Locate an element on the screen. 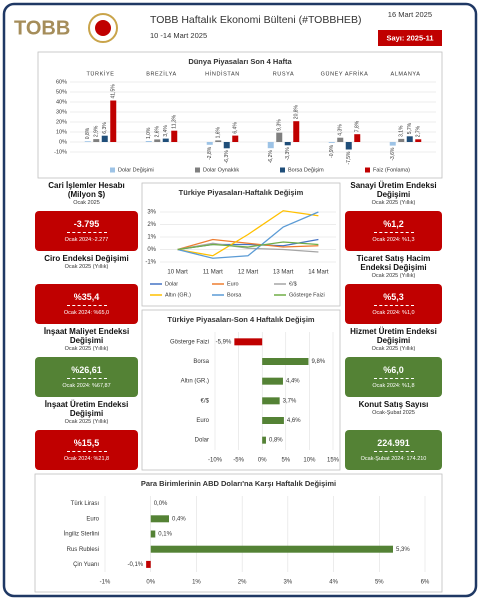 The image size is (480, 600). value-label: 9,8% is located at coordinates (318, 362).